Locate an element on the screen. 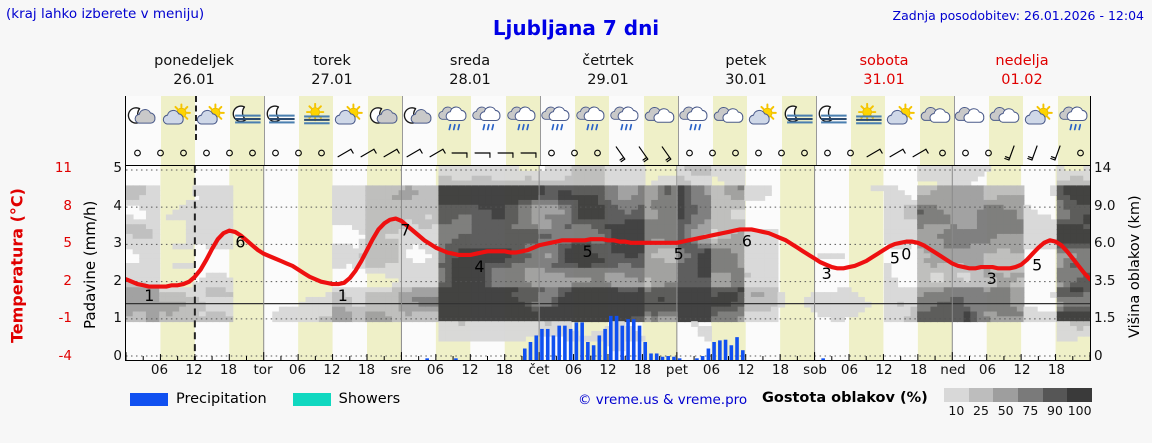 The height and width of the screenshot is (443, 1152). x-axis-label: sre is located at coordinates (401, 370).